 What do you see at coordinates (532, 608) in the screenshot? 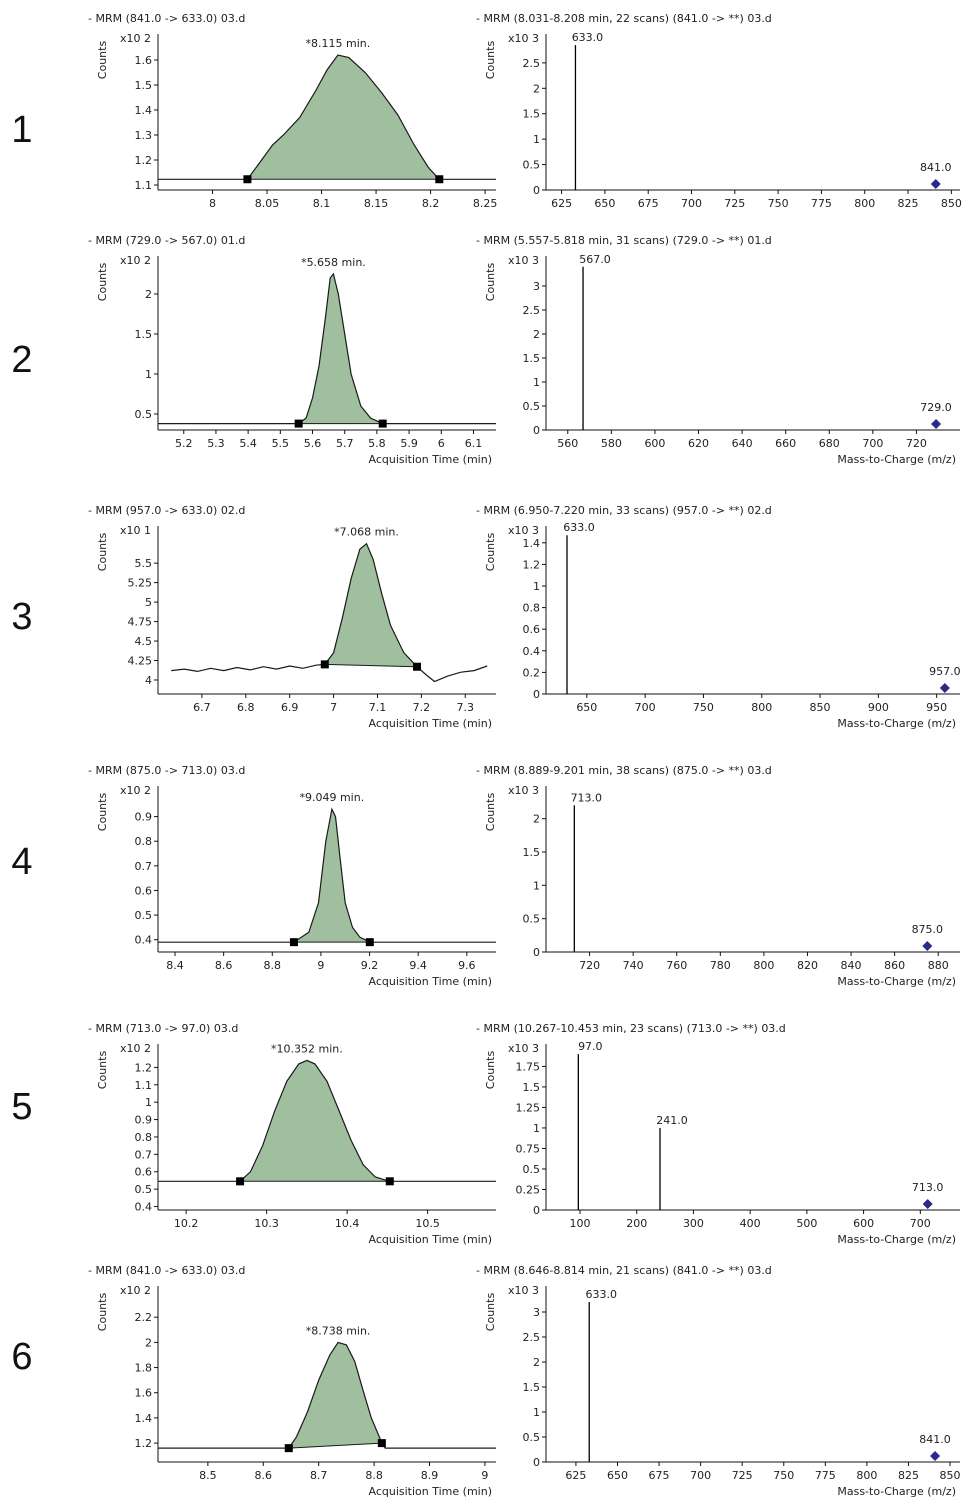
I see `y-tick-label: 0.8` at bounding box center [532, 608].